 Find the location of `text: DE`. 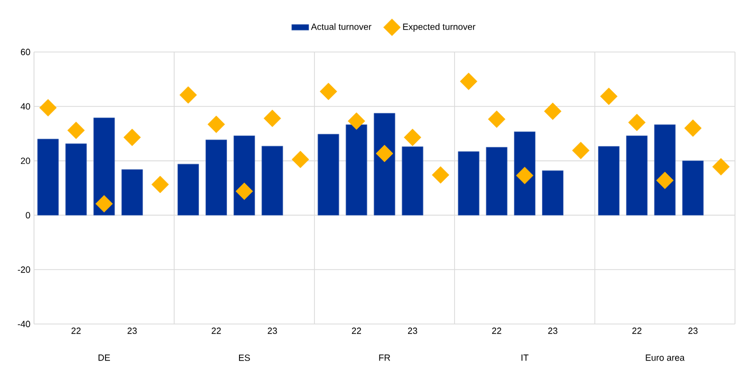

text: DE is located at coordinates (104, 357).